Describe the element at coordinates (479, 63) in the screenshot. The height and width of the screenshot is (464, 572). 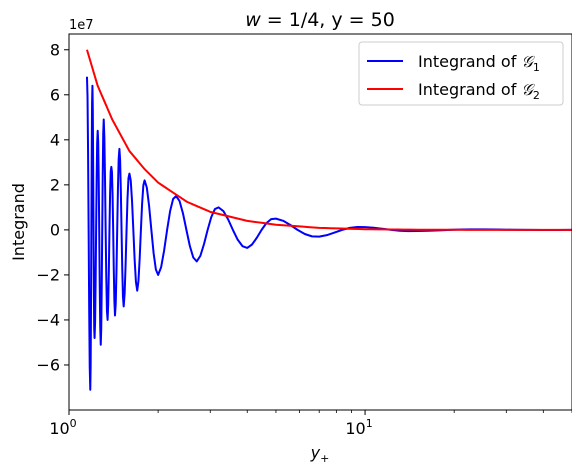
I see `legend-label-g1: Integrand of 𝒢1` at that location.